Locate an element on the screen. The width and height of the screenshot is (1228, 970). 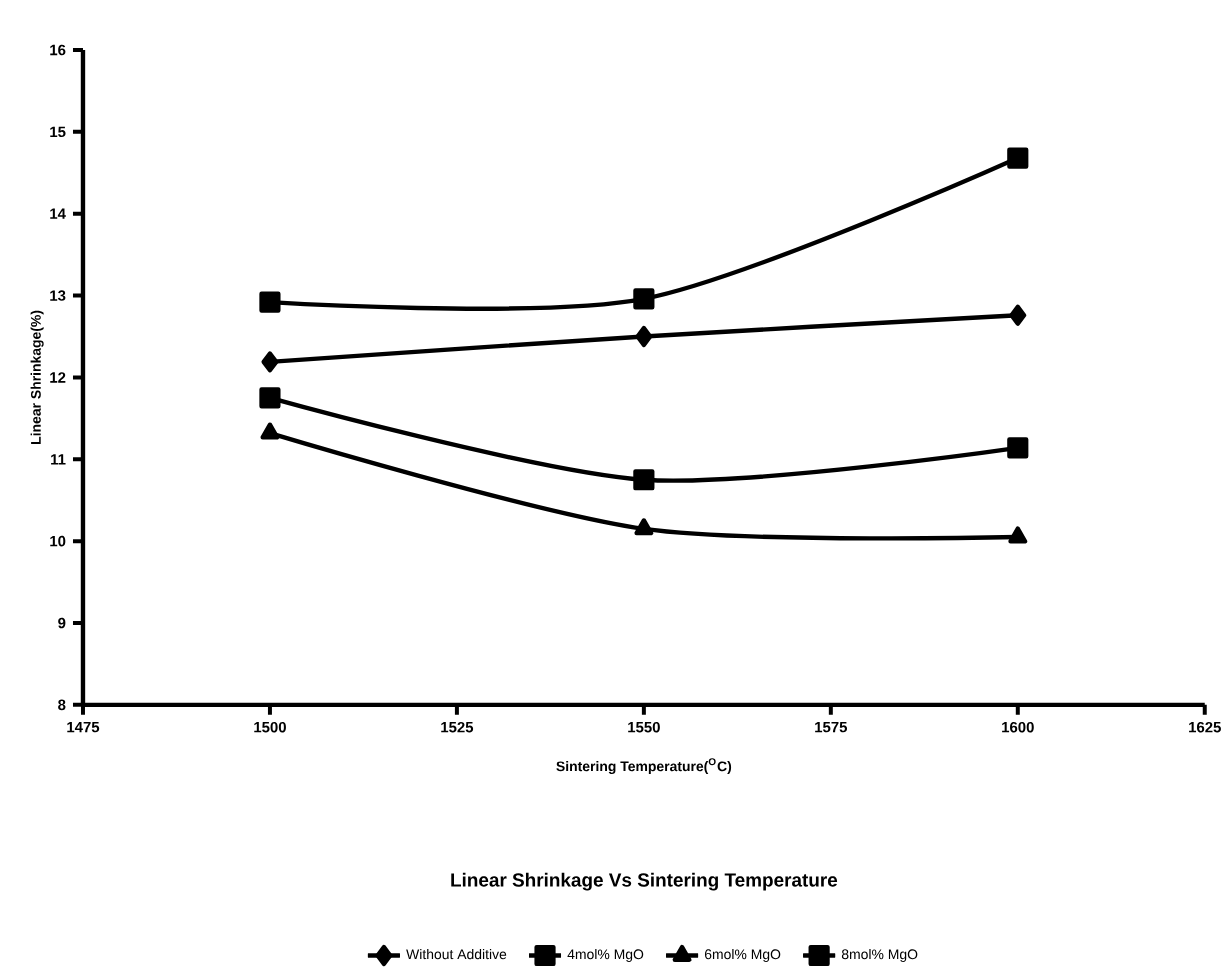
x-tick-label: 1475 is located at coordinates (83, 727).